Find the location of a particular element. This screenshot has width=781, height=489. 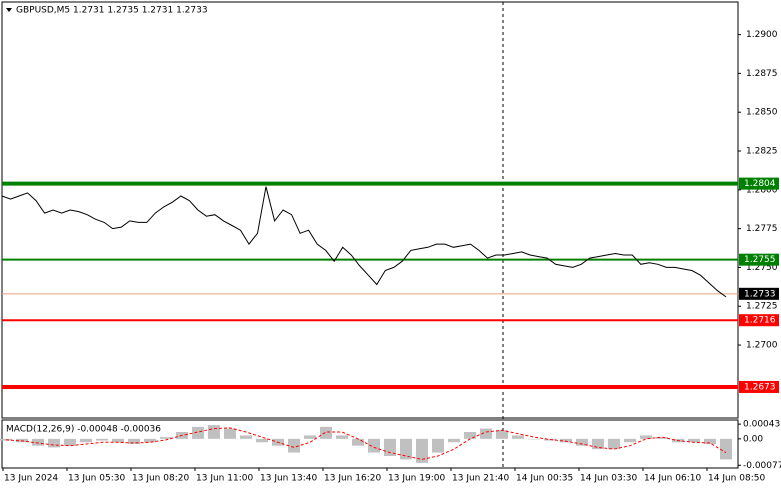

y-tick-label: 1.2775 is located at coordinates (762, 229).